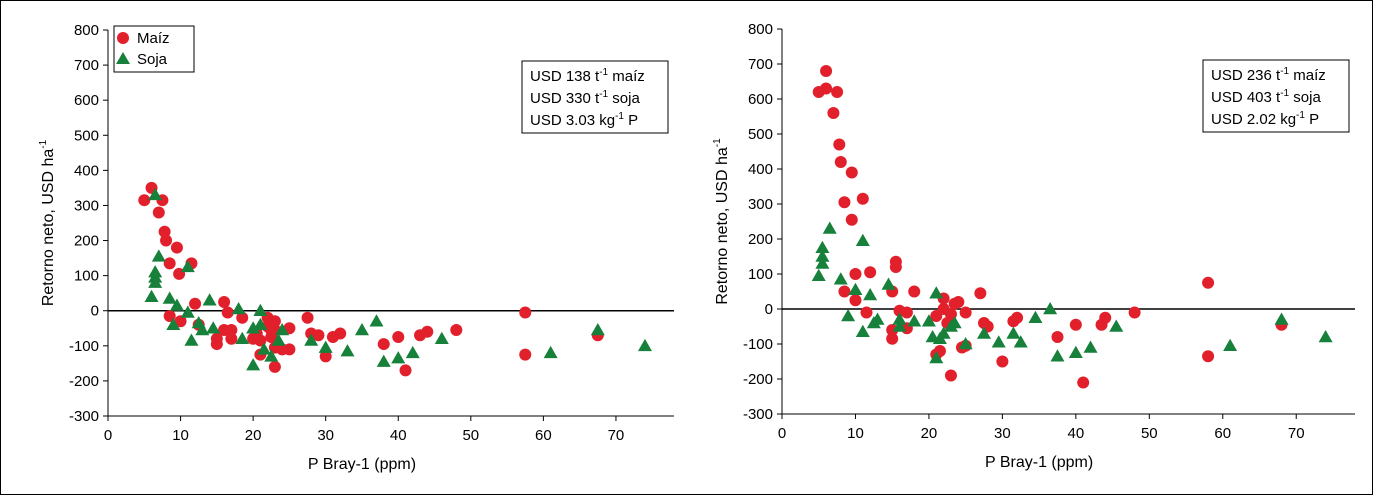 The width and height of the screenshot is (1373, 500). What do you see at coordinates (760, 29) in the screenshot?
I see `y-tick-label: 800` at bounding box center [760, 29].